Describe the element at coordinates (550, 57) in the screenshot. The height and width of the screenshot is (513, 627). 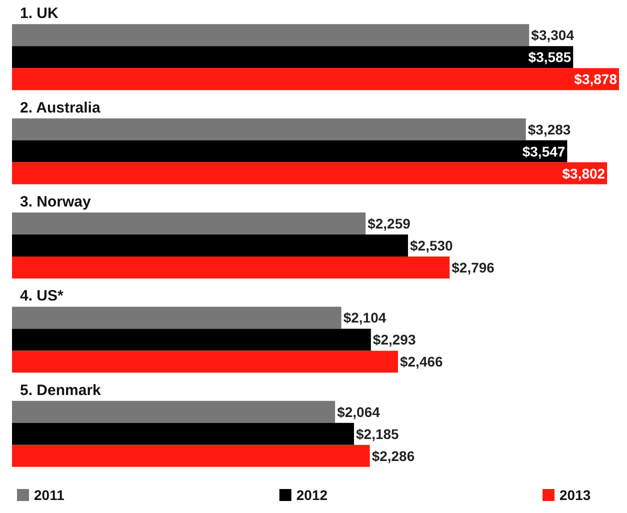
I see `data-label: $3,585` at that location.